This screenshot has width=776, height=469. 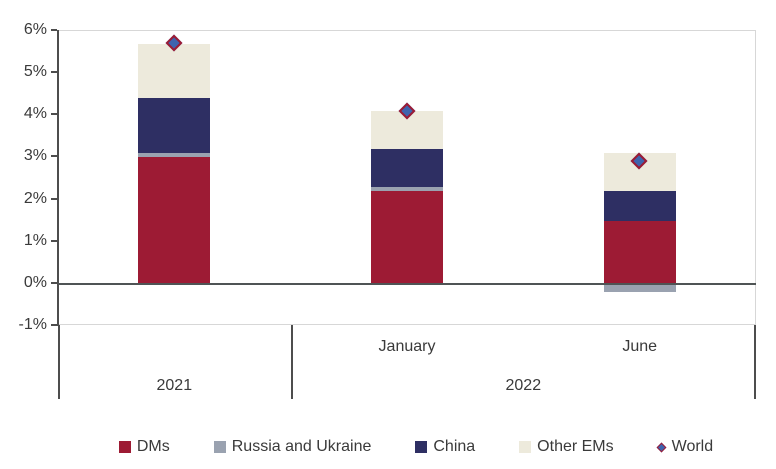 I want to click on y-axis-line, so click(x=58, y=178).